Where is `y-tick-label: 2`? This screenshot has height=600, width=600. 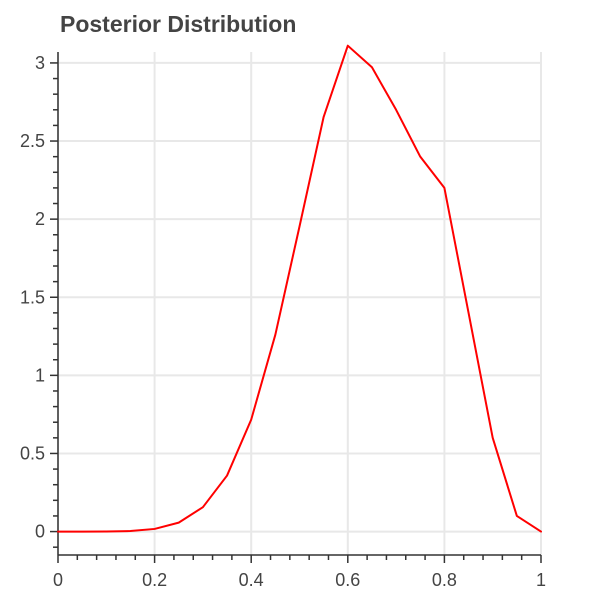
y-tick-label: 2 is located at coordinates (40, 219).